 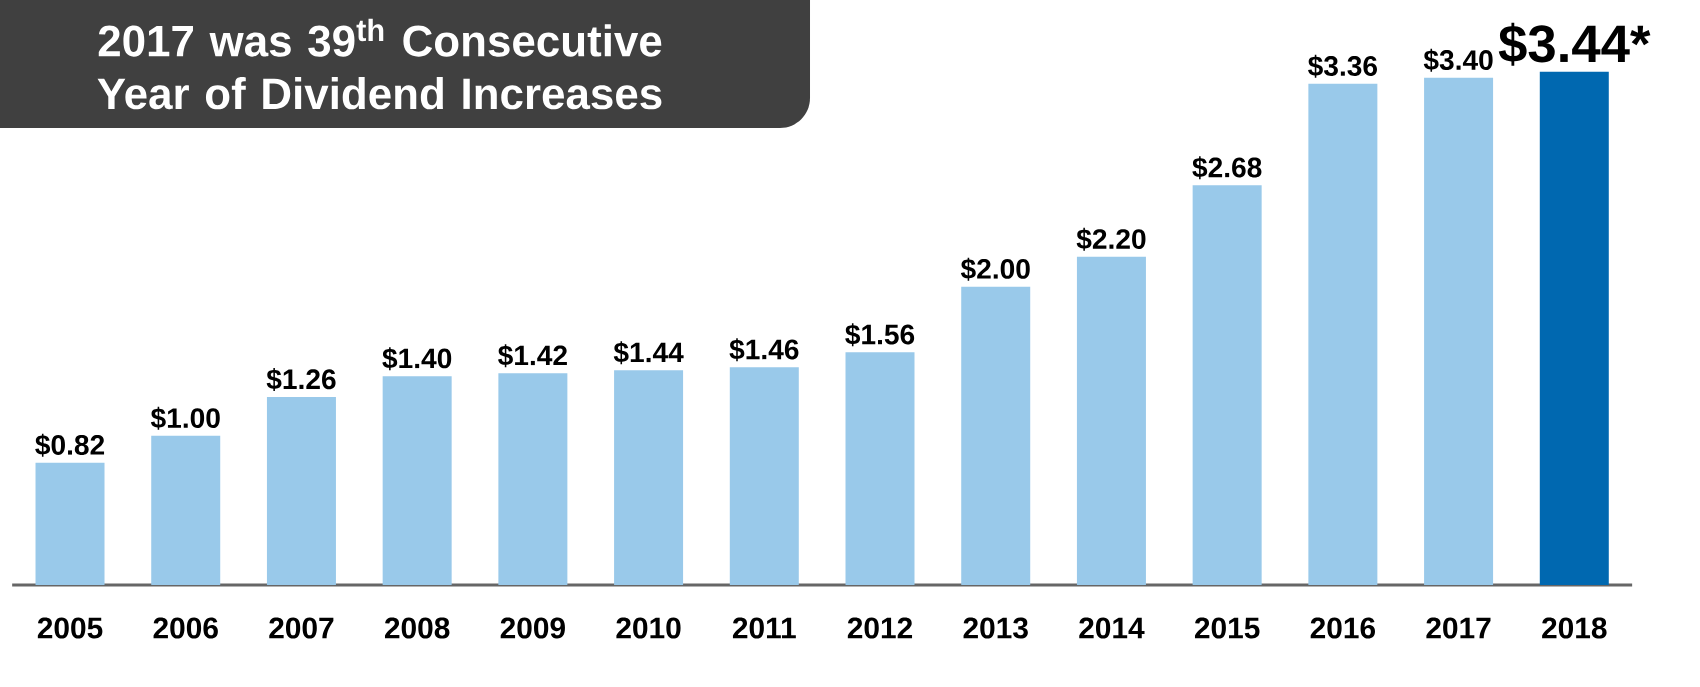 What do you see at coordinates (1343, 628) in the screenshot?
I see `x-tick-label: 2016` at bounding box center [1343, 628].